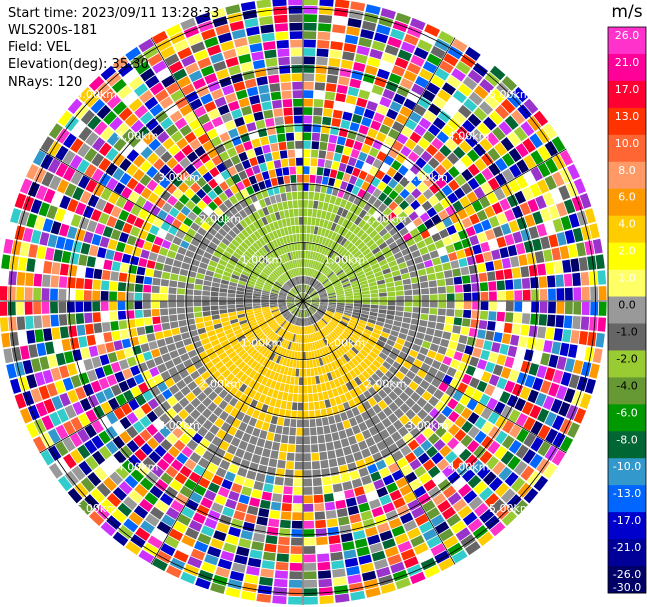  Describe the element at coordinates (627, 35) in the screenshot. I see `colorbar-tick-label: 26.0` at that location.